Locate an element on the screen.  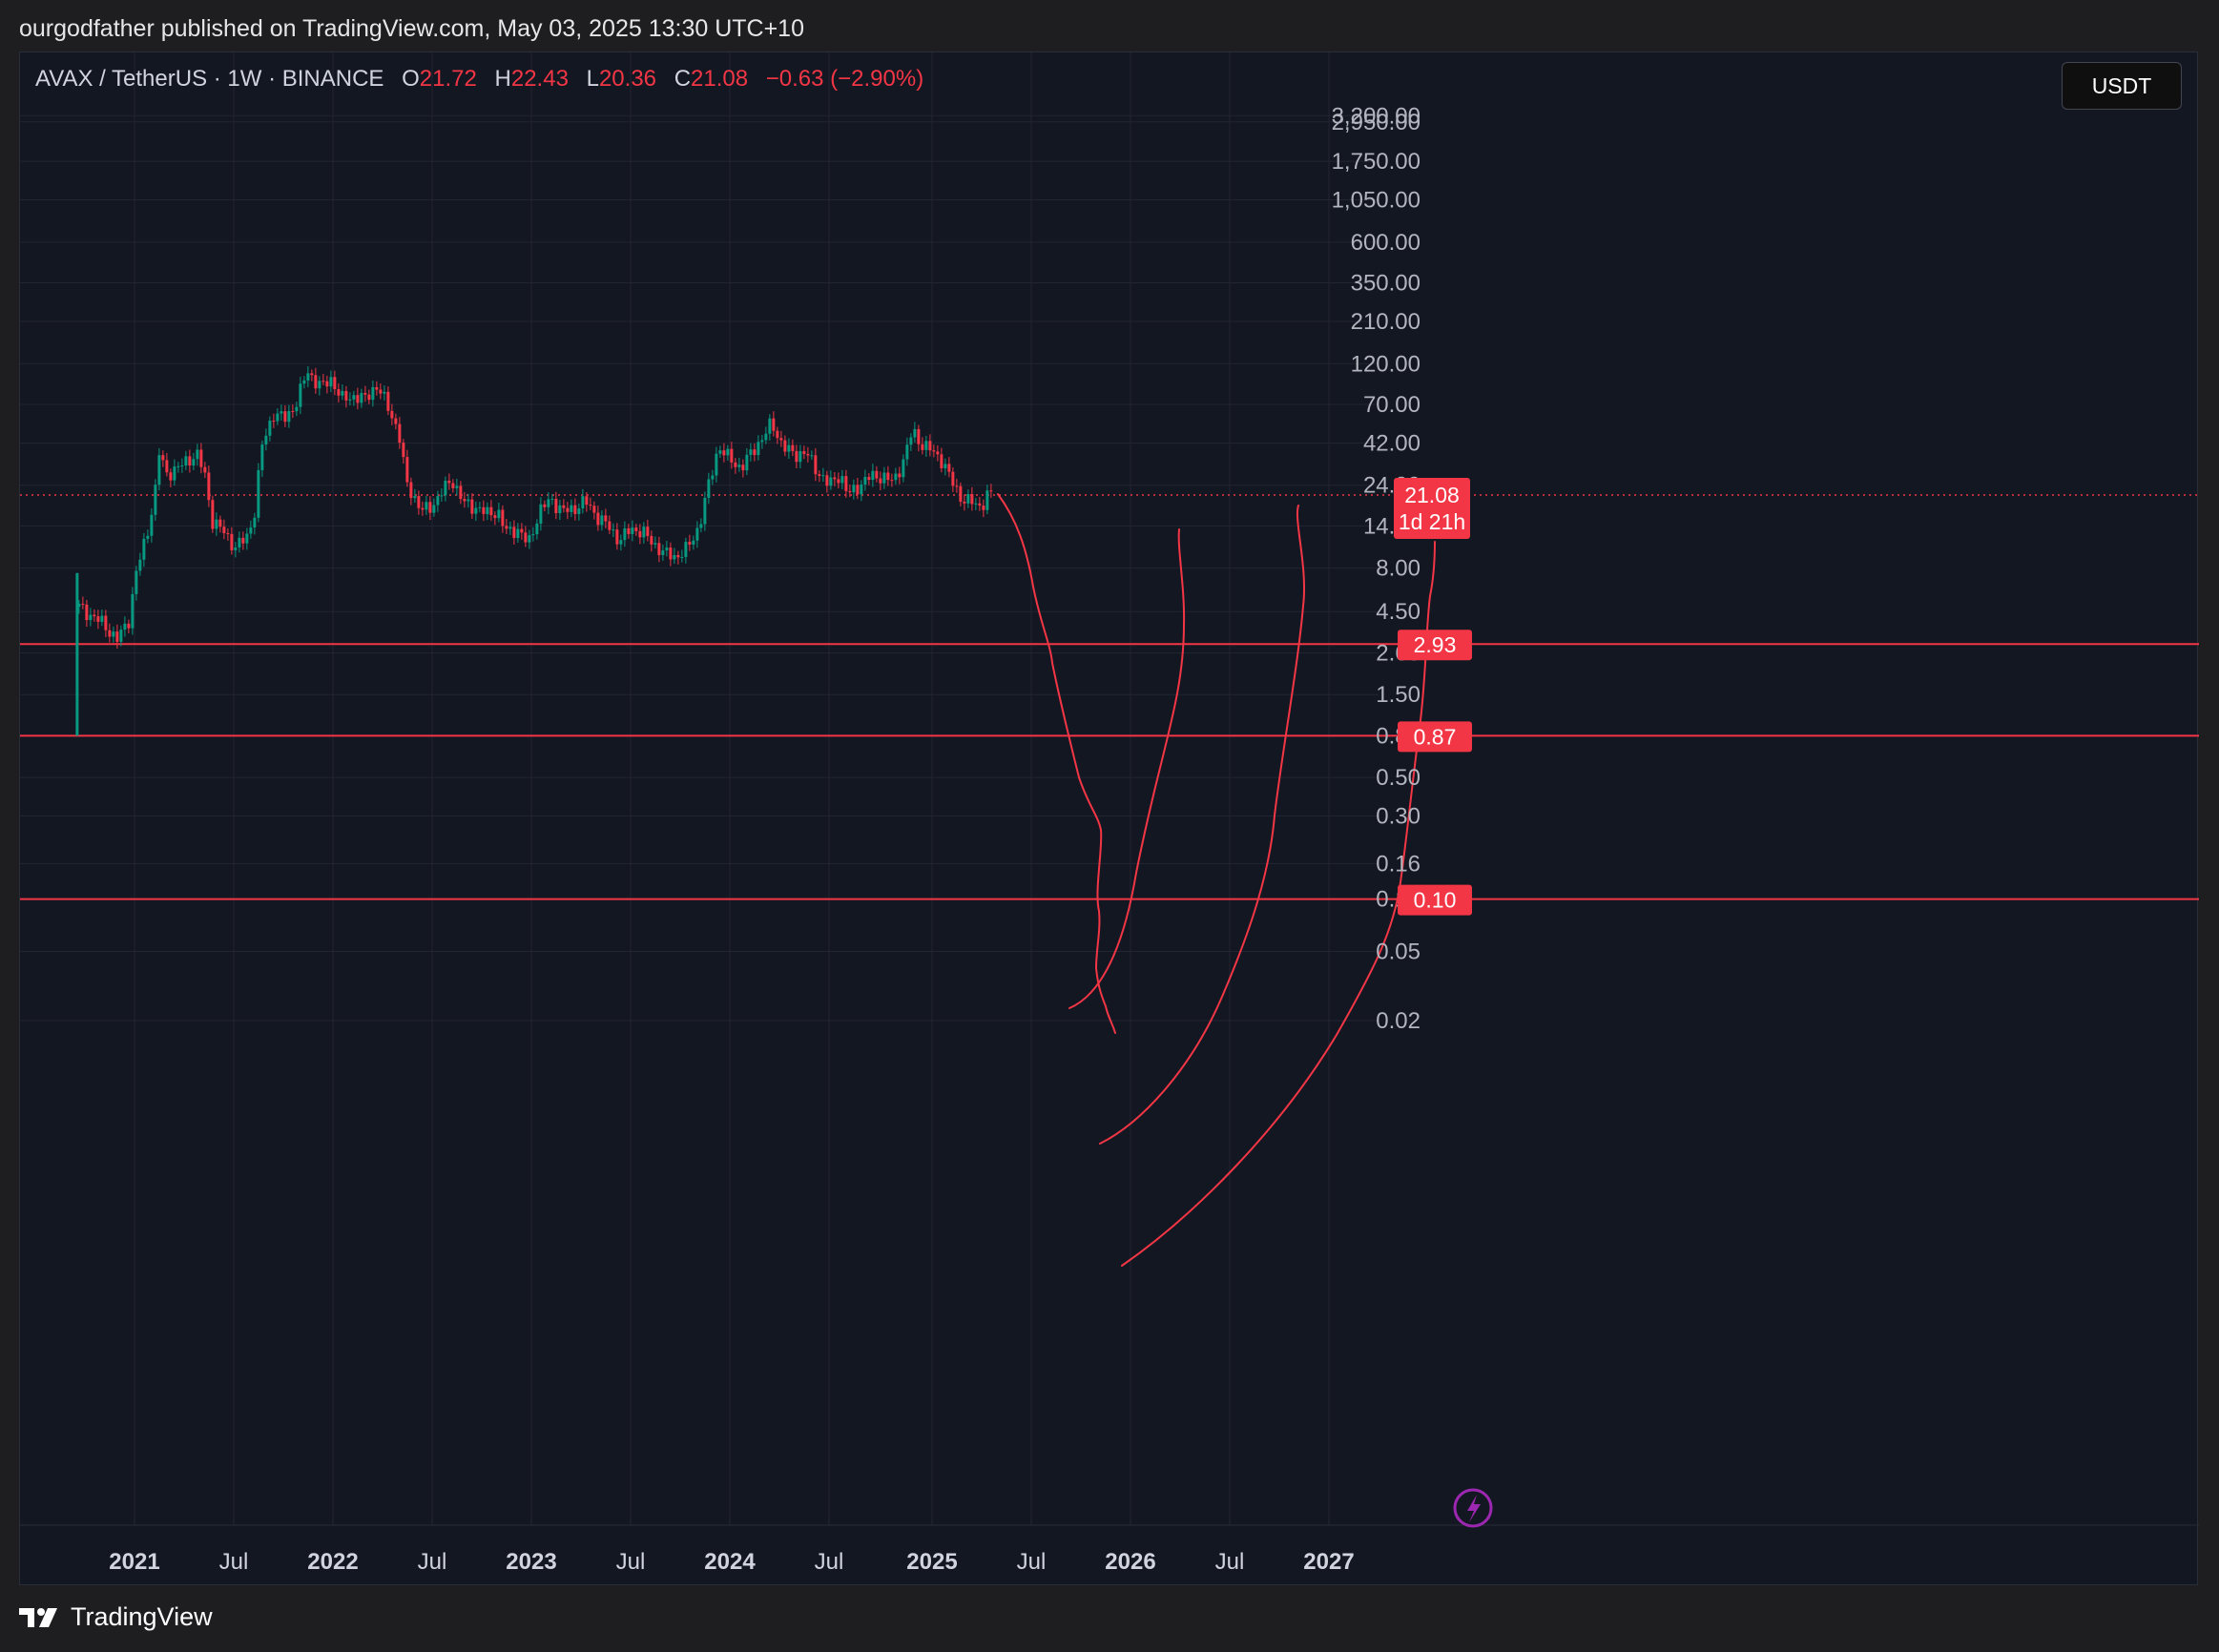
time-tick-label: 2023 is located at coordinates (531, 1562).